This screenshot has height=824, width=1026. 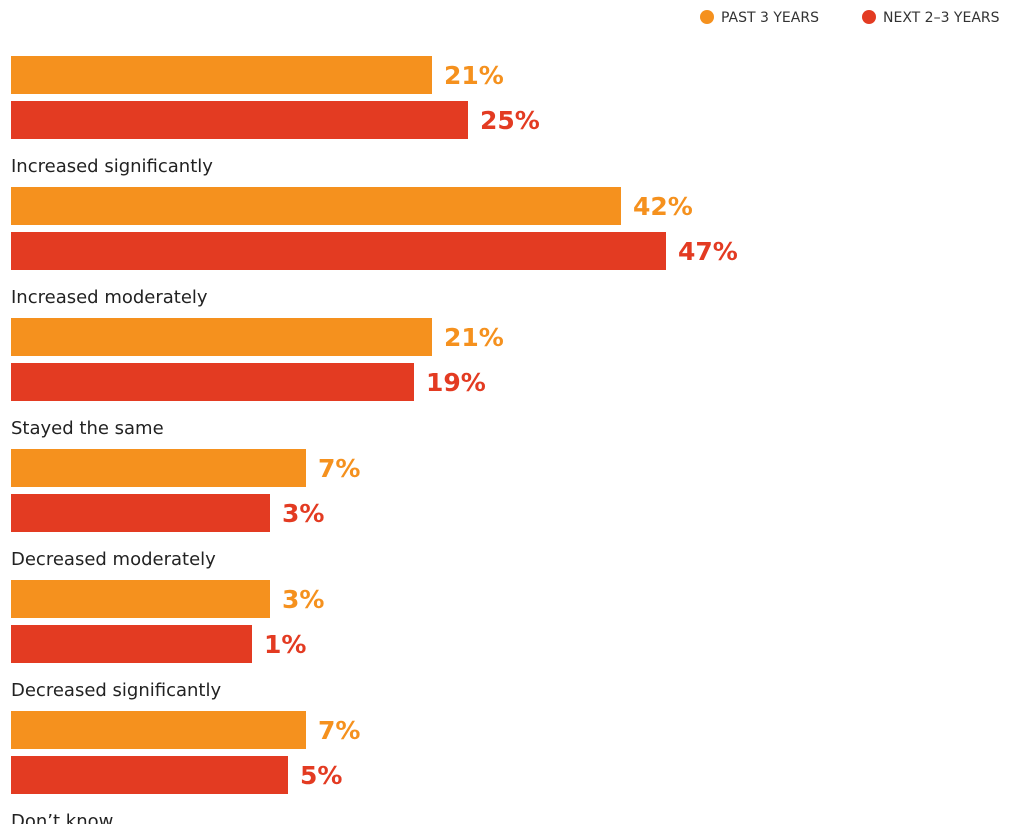 I want to click on bar-group: 7% 3% Decreased moderately, so click(x=185, y=509).